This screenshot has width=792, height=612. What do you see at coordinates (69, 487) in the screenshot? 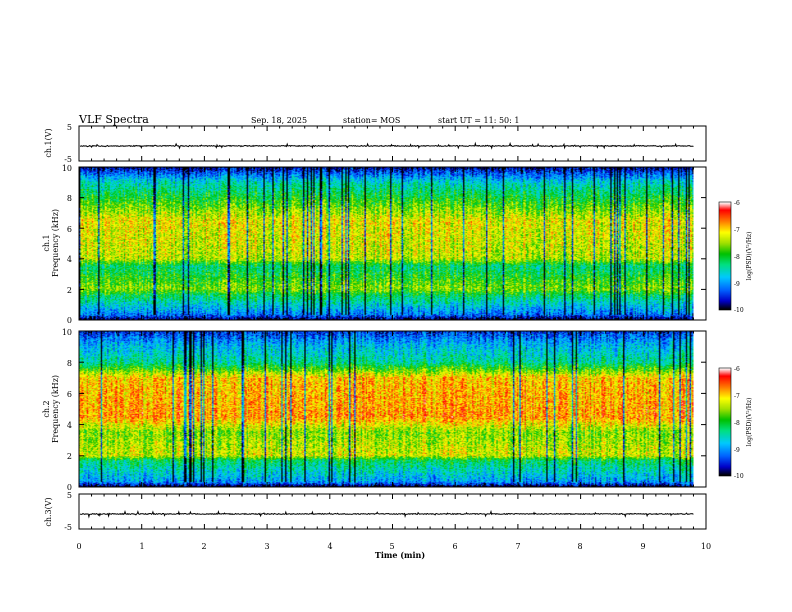
I see `ch2-freq-tick-0: 0` at bounding box center [69, 487].